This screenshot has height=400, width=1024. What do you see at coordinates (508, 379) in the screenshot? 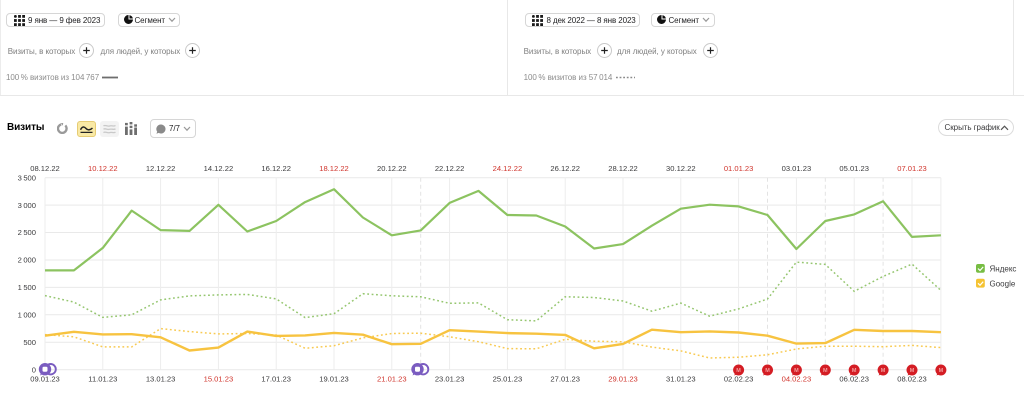
I see `svg-text: 25.01.23` at bounding box center [508, 379].